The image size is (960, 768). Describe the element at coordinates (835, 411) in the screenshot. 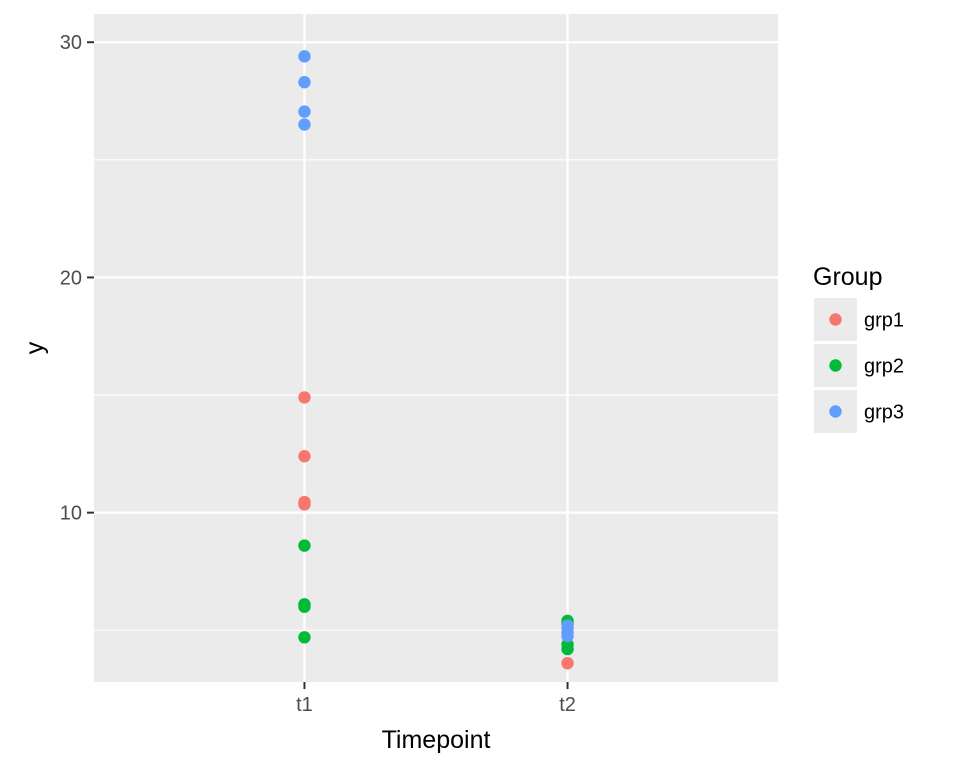

I see `legend-marker-grp3` at that location.